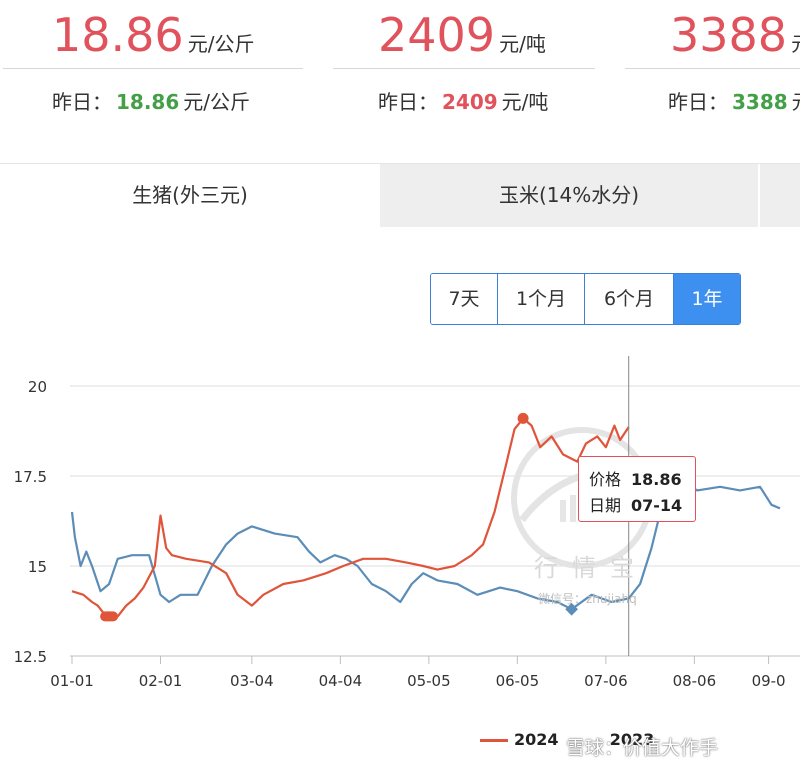  What do you see at coordinates (464, 299) in the screenshot?
I see `range-7d-button: 7天` at bounding box center [464, 299].